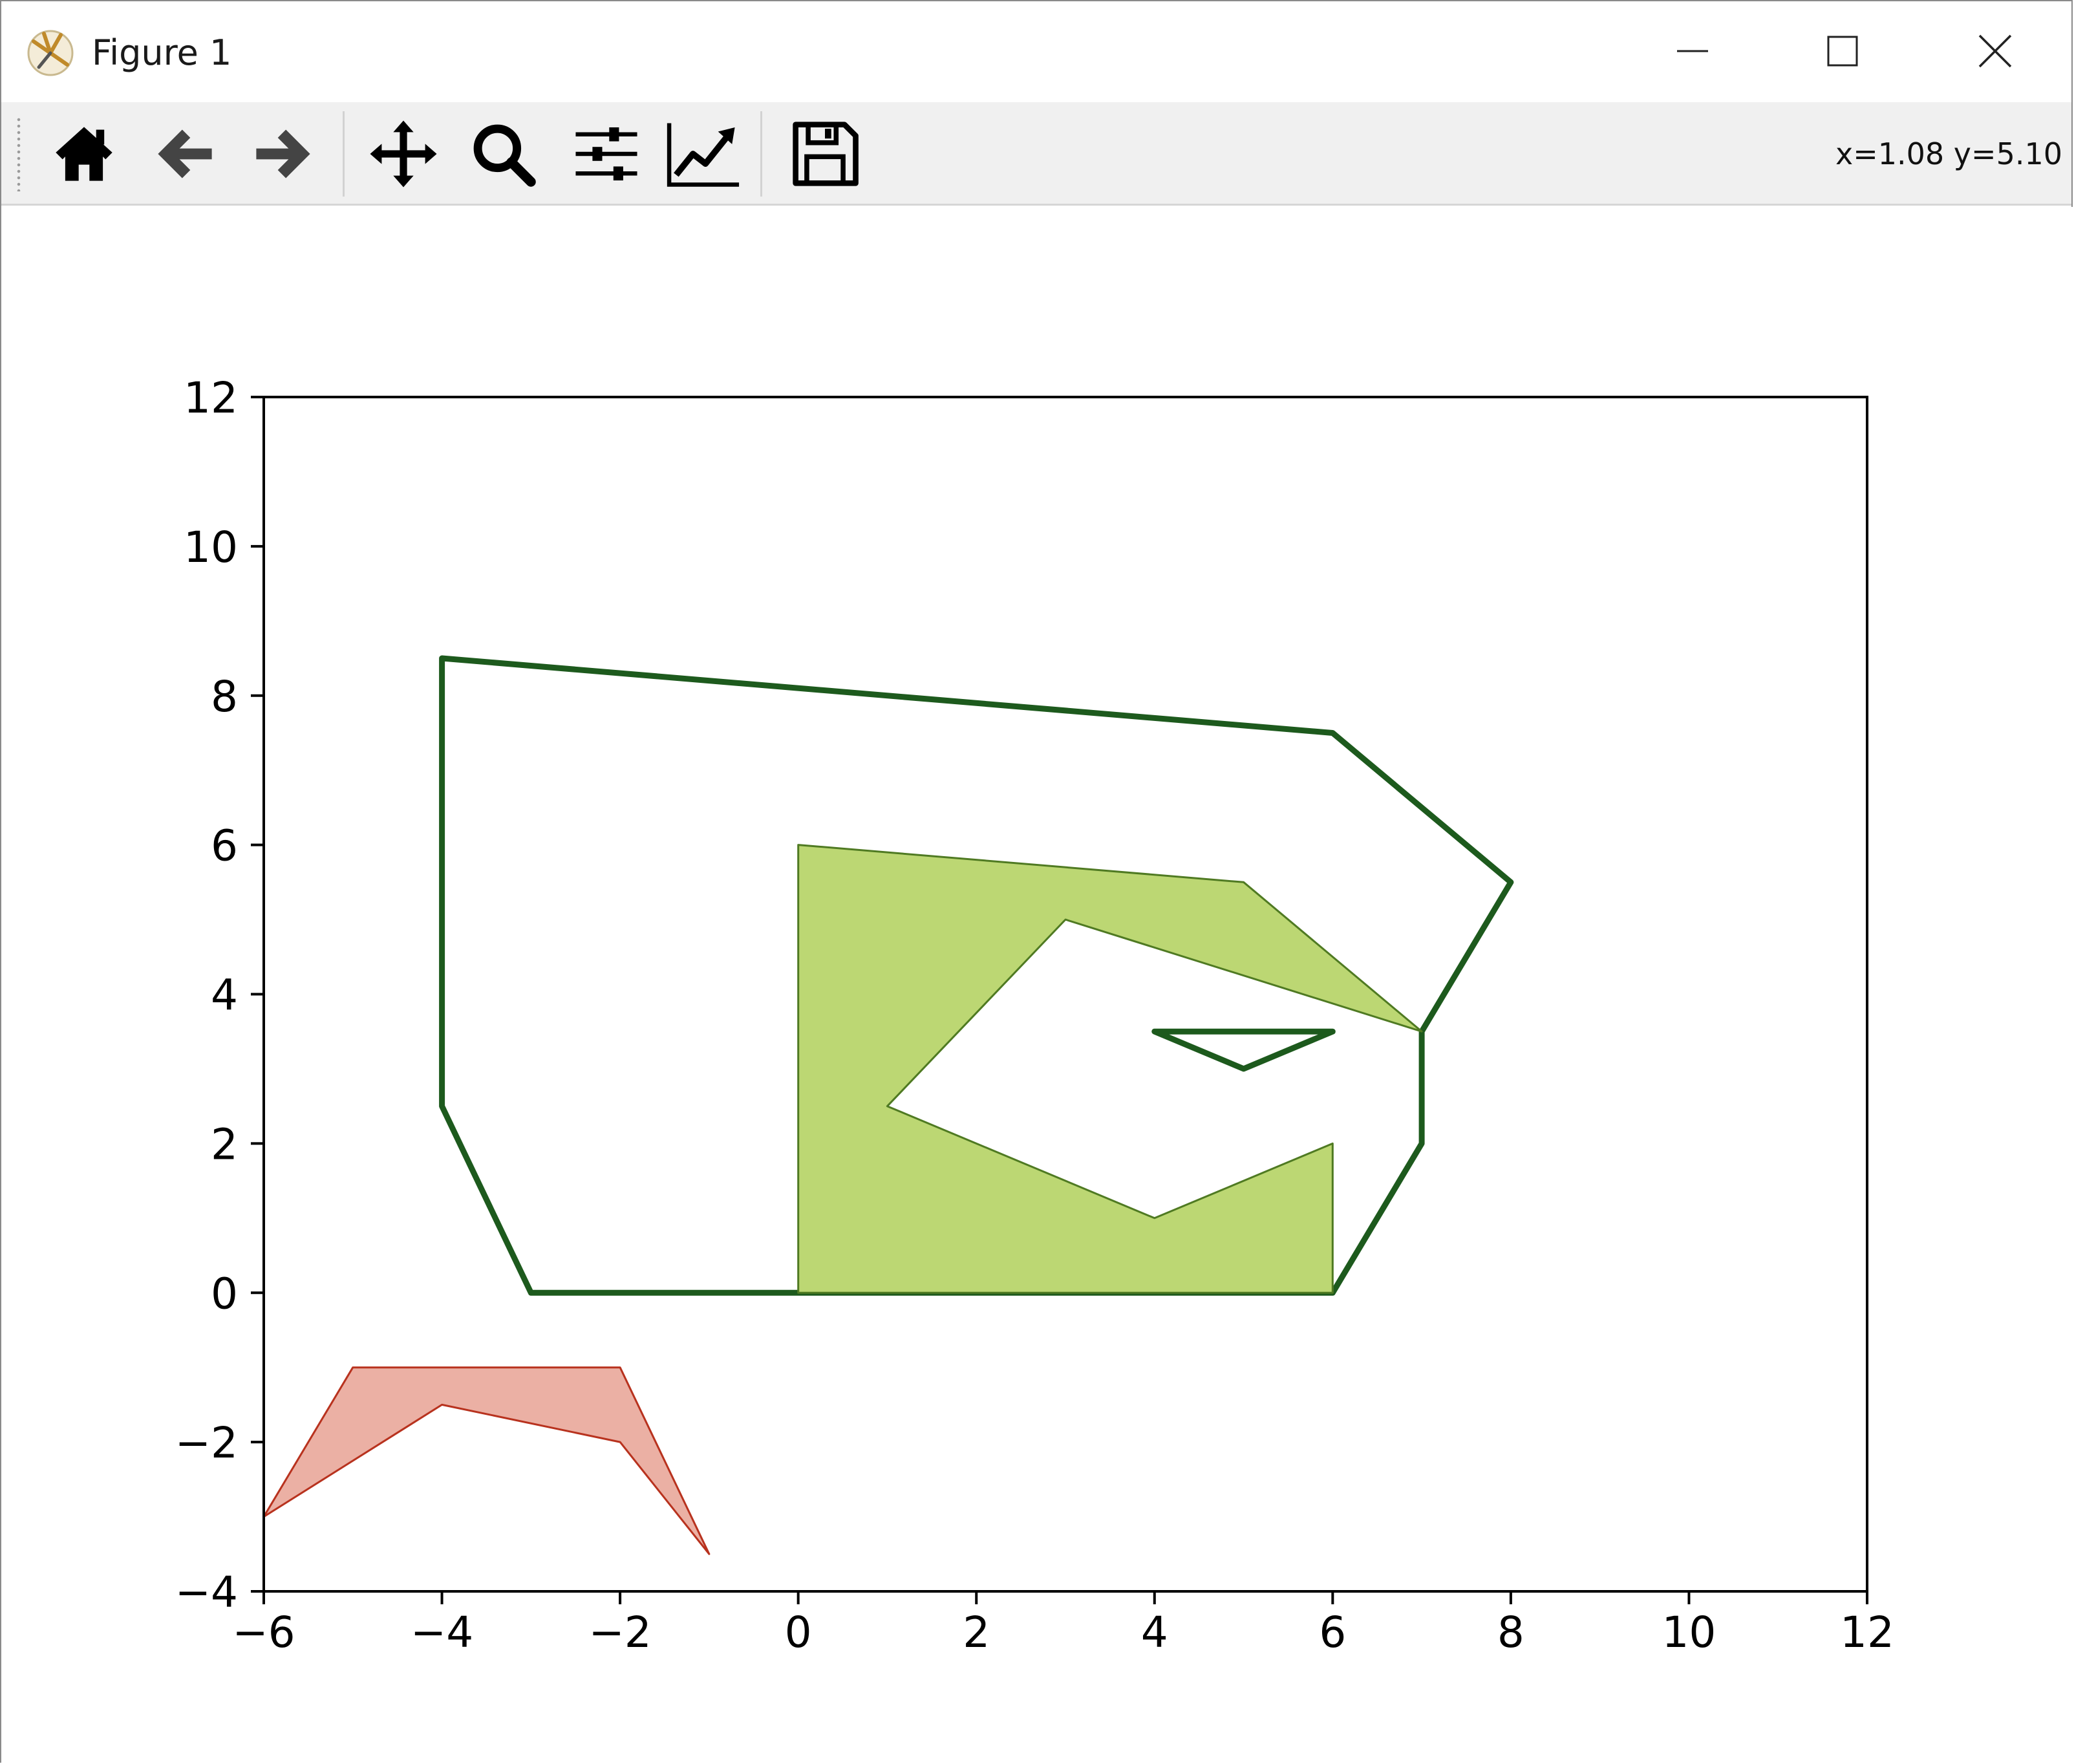  I want to click on x-tick-label: −2, so click(619, 1632).